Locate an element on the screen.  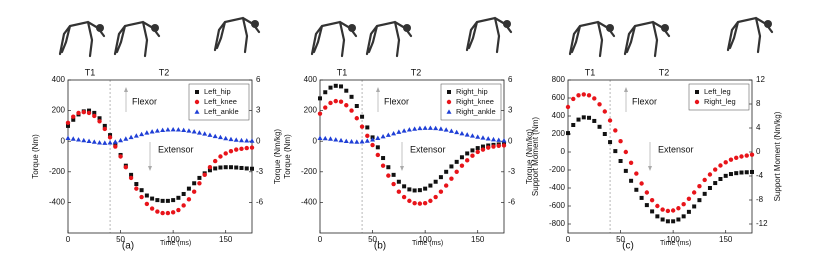
y2-tick-label: 0 is located at coordinates (258, 140).